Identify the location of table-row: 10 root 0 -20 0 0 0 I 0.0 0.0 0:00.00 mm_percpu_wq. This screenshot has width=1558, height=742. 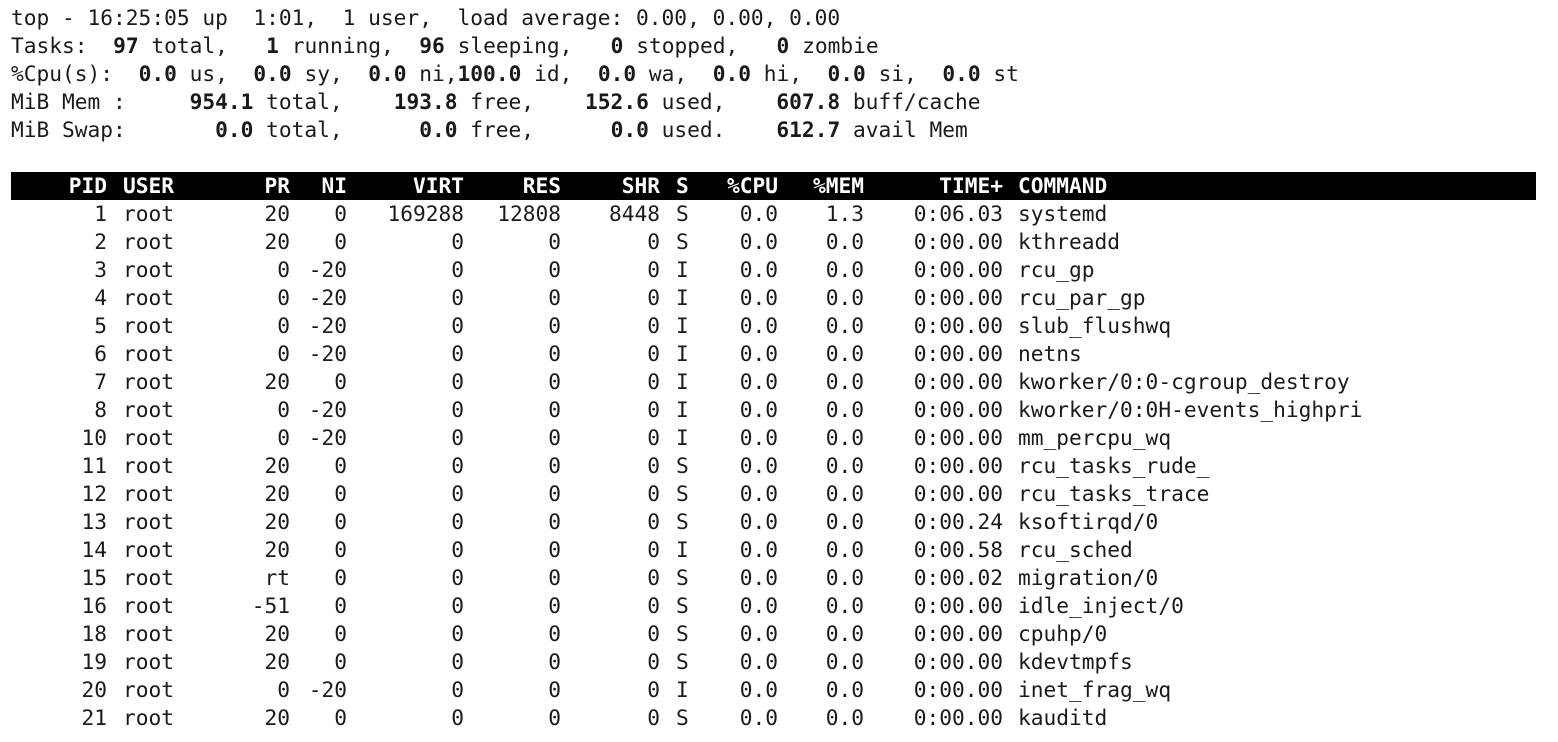
(773, 438).